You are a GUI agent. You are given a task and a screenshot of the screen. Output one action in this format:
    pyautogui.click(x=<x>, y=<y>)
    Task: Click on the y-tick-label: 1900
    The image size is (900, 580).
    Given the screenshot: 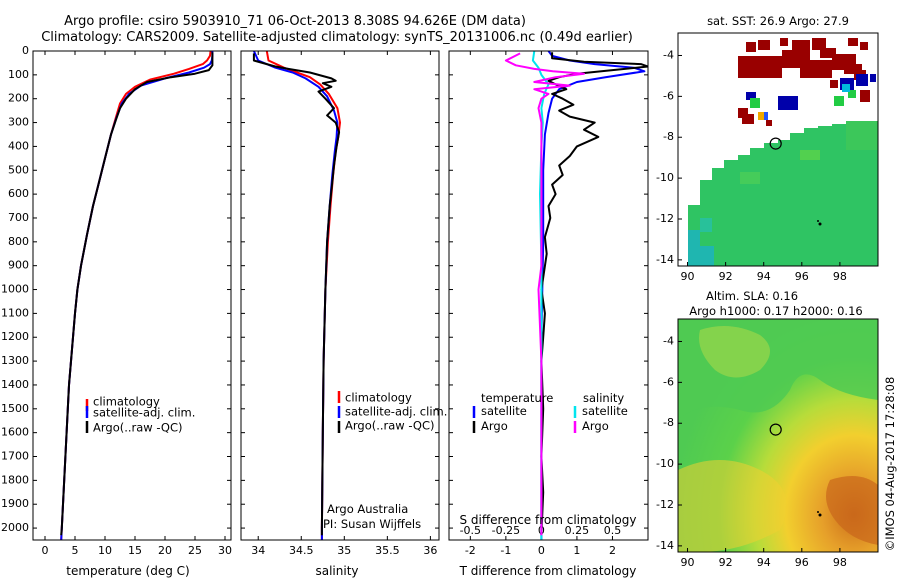 What is the action you would take?
    pyautogui.click(x=15, y=503)
    